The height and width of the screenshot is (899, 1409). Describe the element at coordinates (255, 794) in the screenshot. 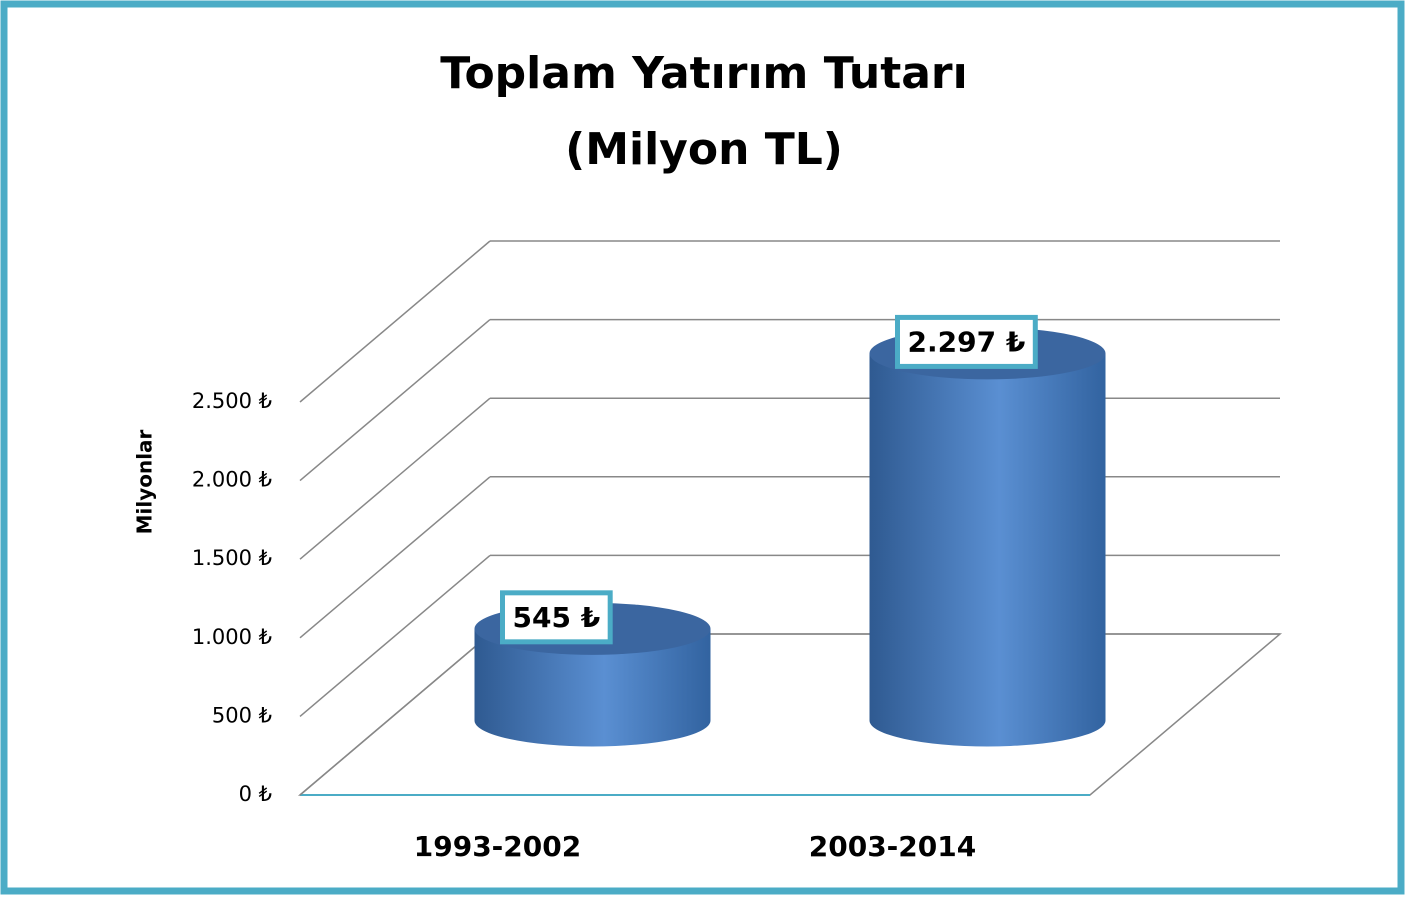

I see `y-tick-label: 0 ₺` at that location.